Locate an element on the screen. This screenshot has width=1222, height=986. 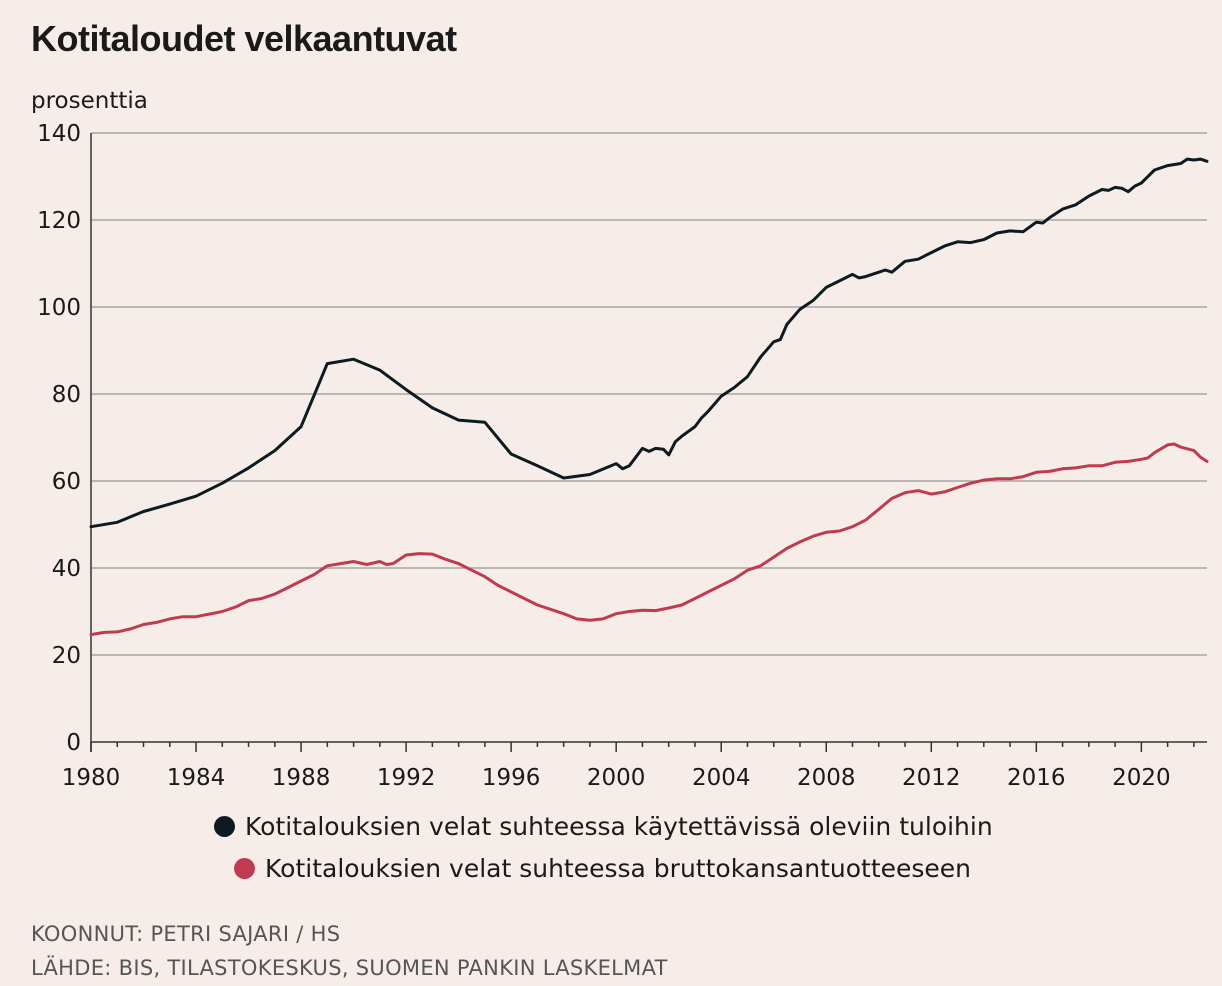
y-tick-label: 100 is located at coordinates (59, 308).